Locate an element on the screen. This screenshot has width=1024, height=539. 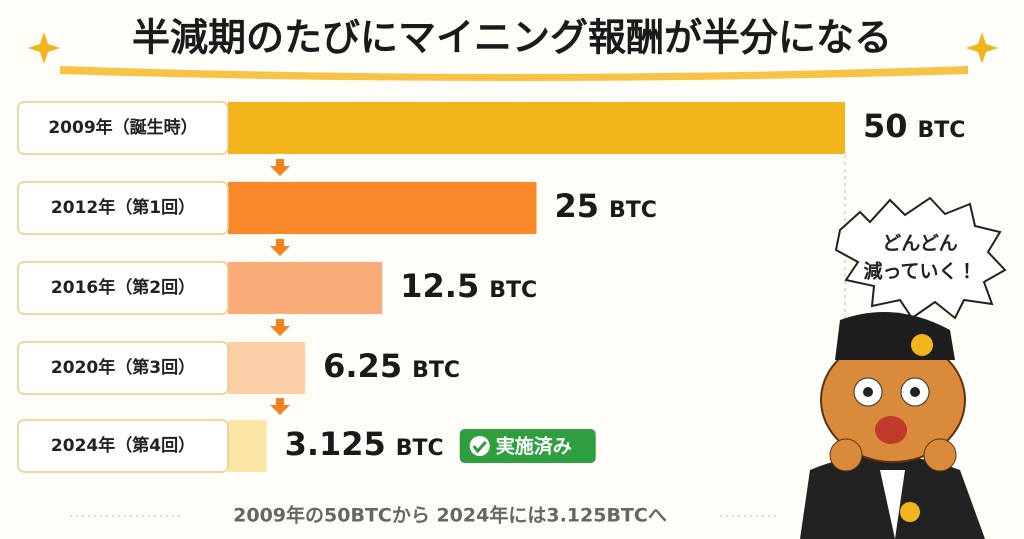
category-label: 2016年（第2回） is located at coordinates (123, 287).